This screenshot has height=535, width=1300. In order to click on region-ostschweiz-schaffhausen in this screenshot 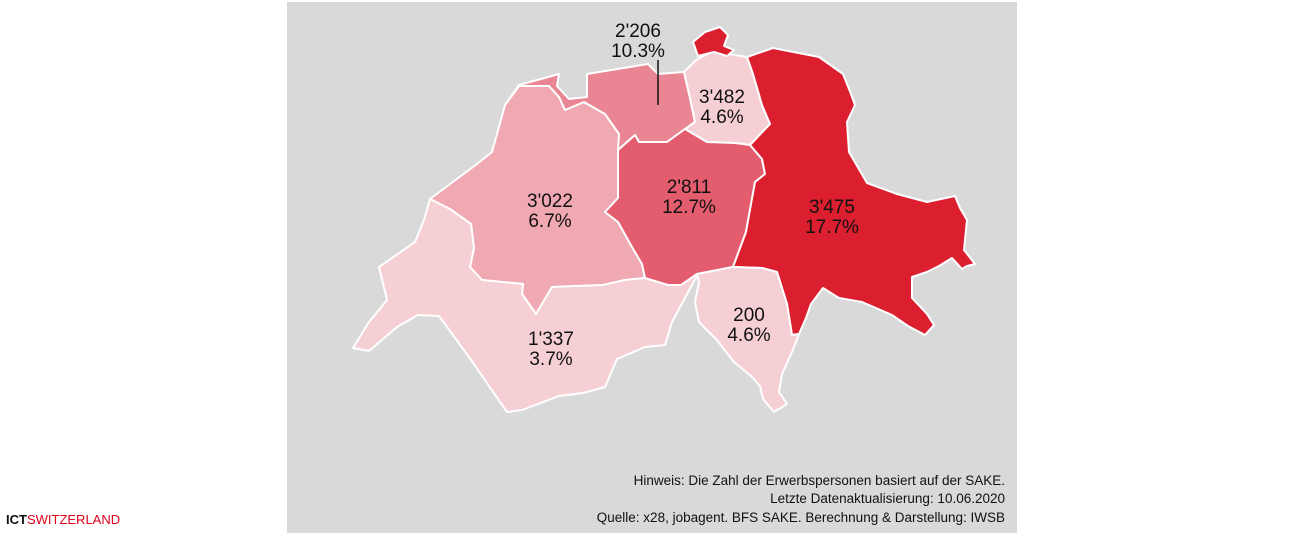, I will do `click(713, 41)`.